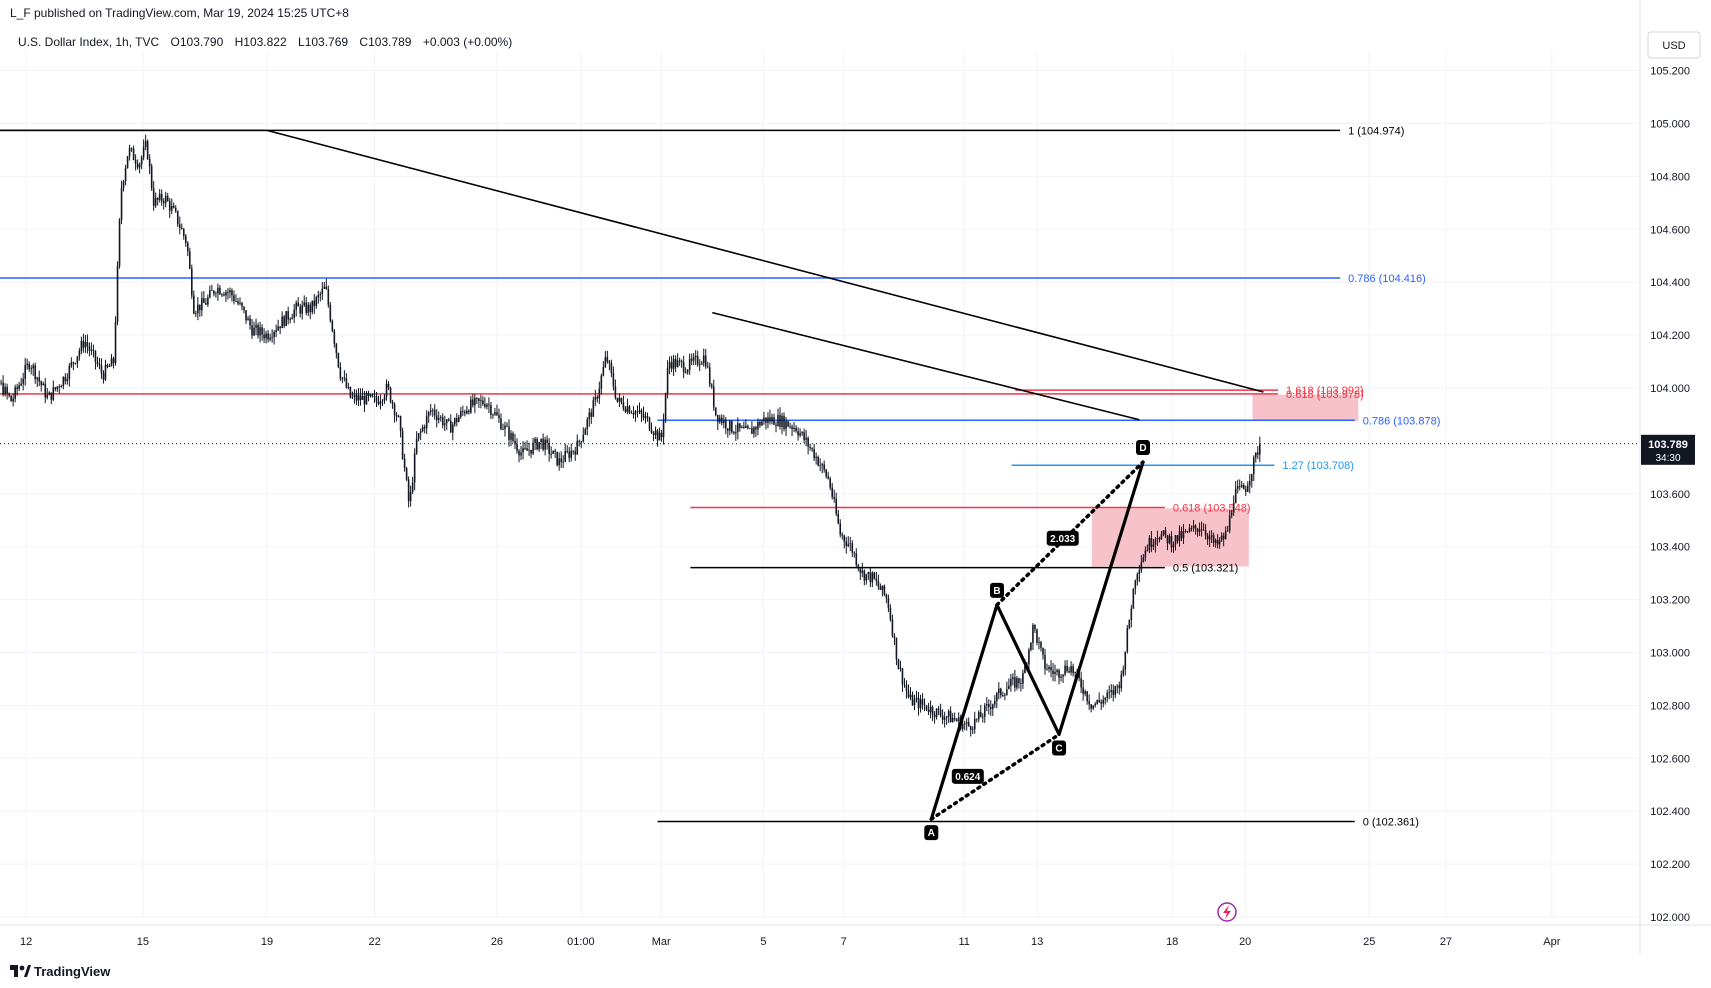  I want to click on pattern-legs, so click(1037, 640).